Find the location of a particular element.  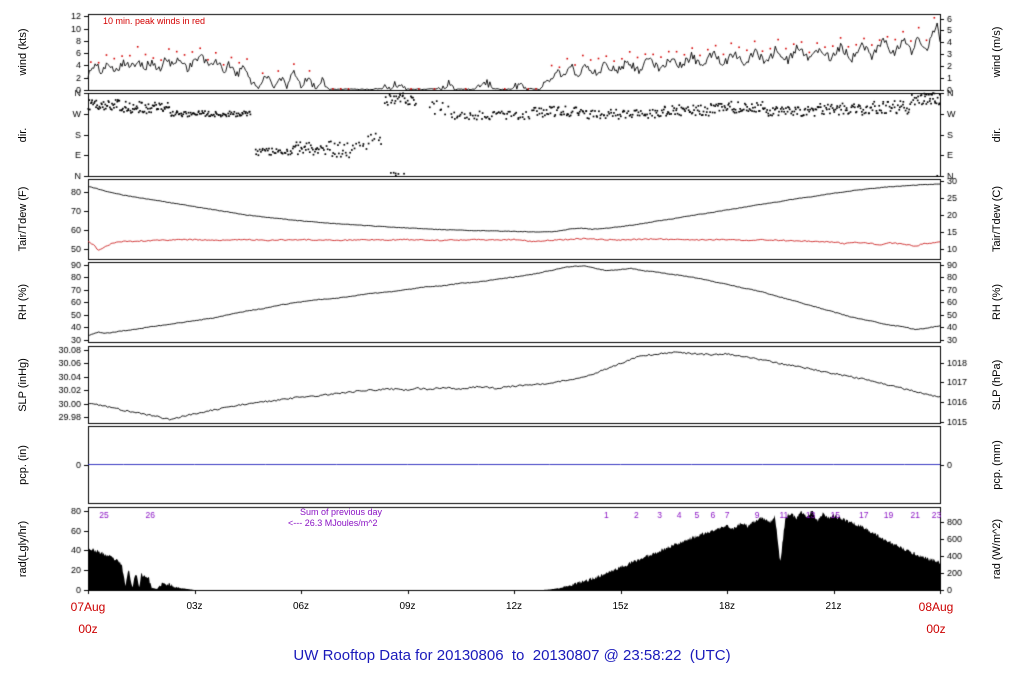

axis-title-left-rad: rad(Lgly/hr) is located at coordinates (23, 548).